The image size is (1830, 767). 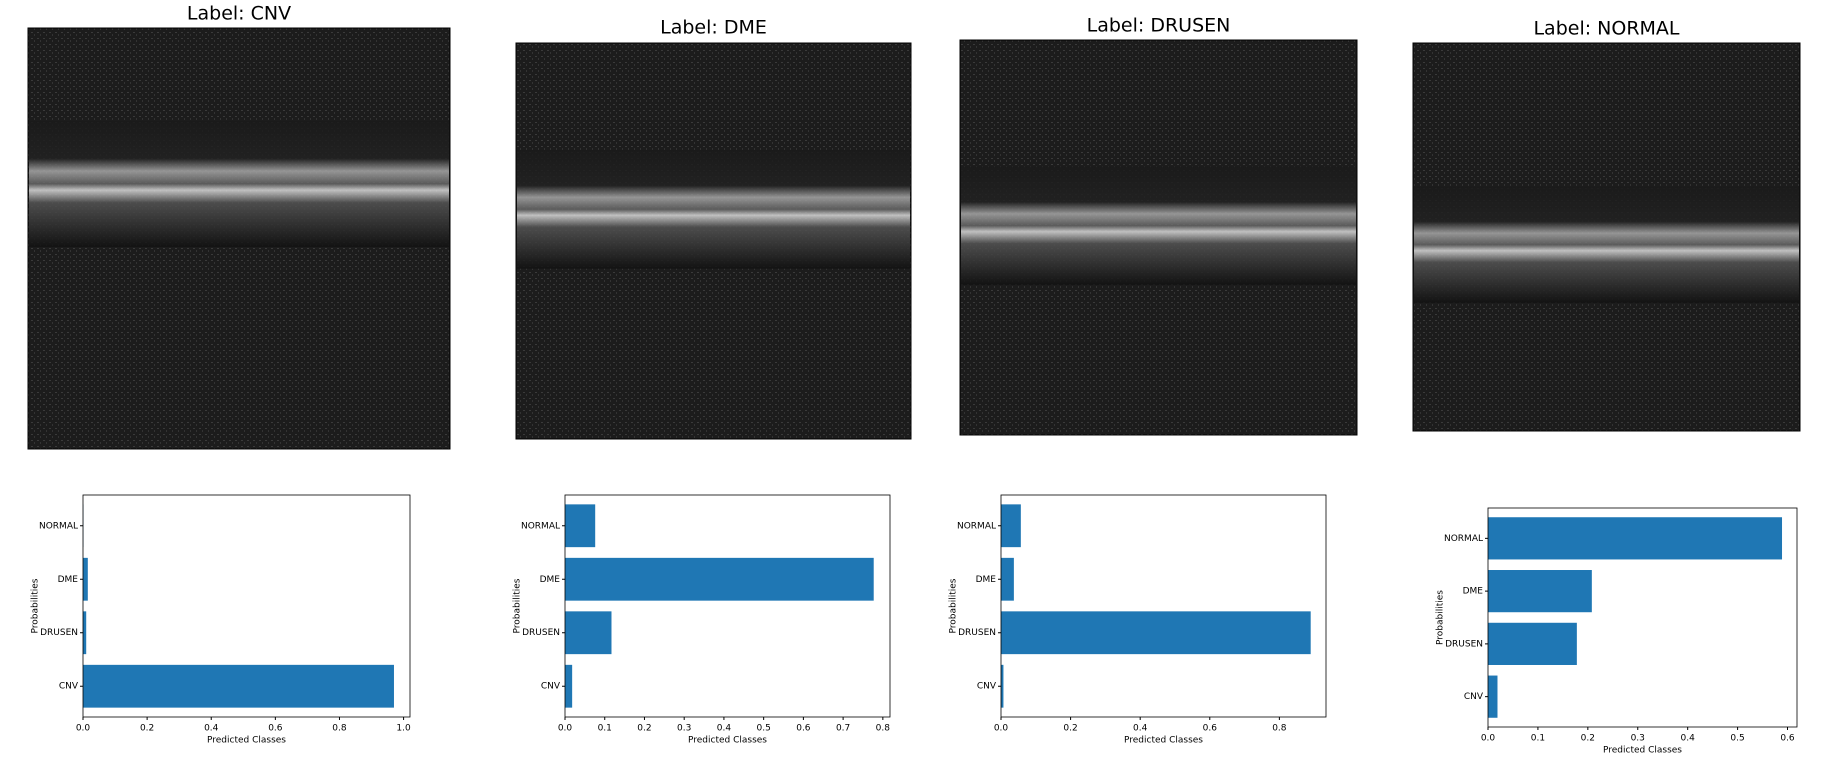 I want to click on x-tick-label: 1.0, so click(x=403, y=729).